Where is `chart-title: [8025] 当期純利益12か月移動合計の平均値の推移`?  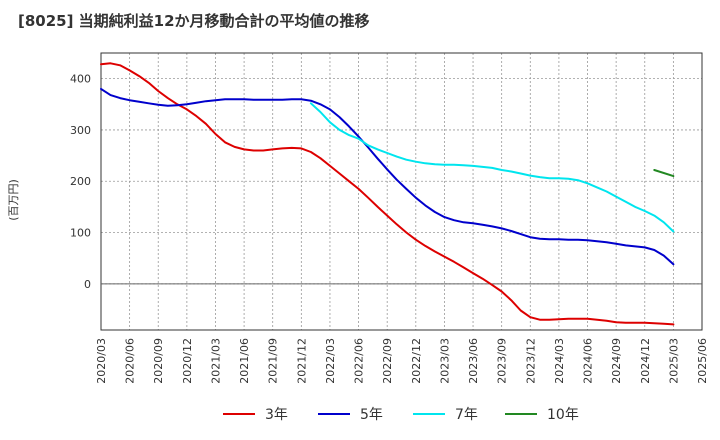 chart-title: [8025] 当期純利益12か月移動合計の平均値の推移 is located at coordinates (194, 21).